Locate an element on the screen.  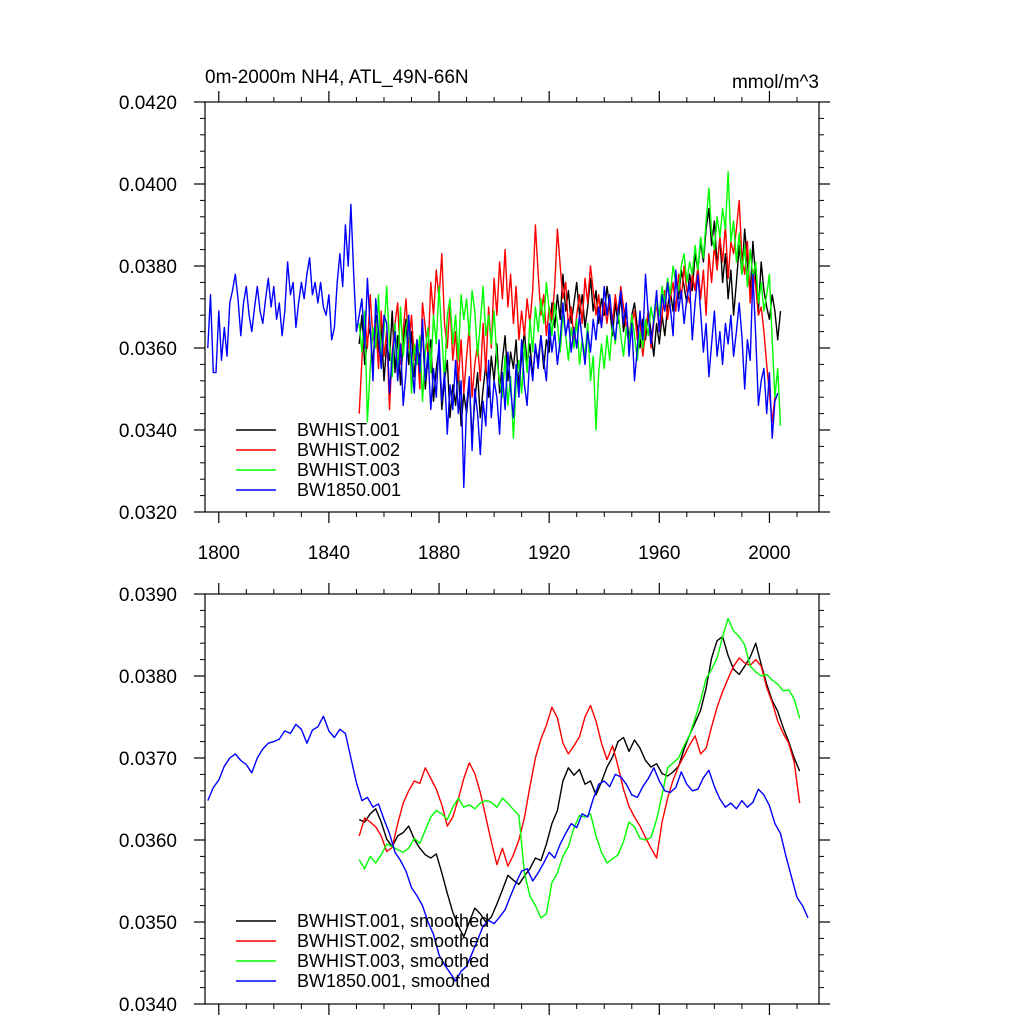
legend-label: BWHIST.003 is located at coordinates (348, 470).